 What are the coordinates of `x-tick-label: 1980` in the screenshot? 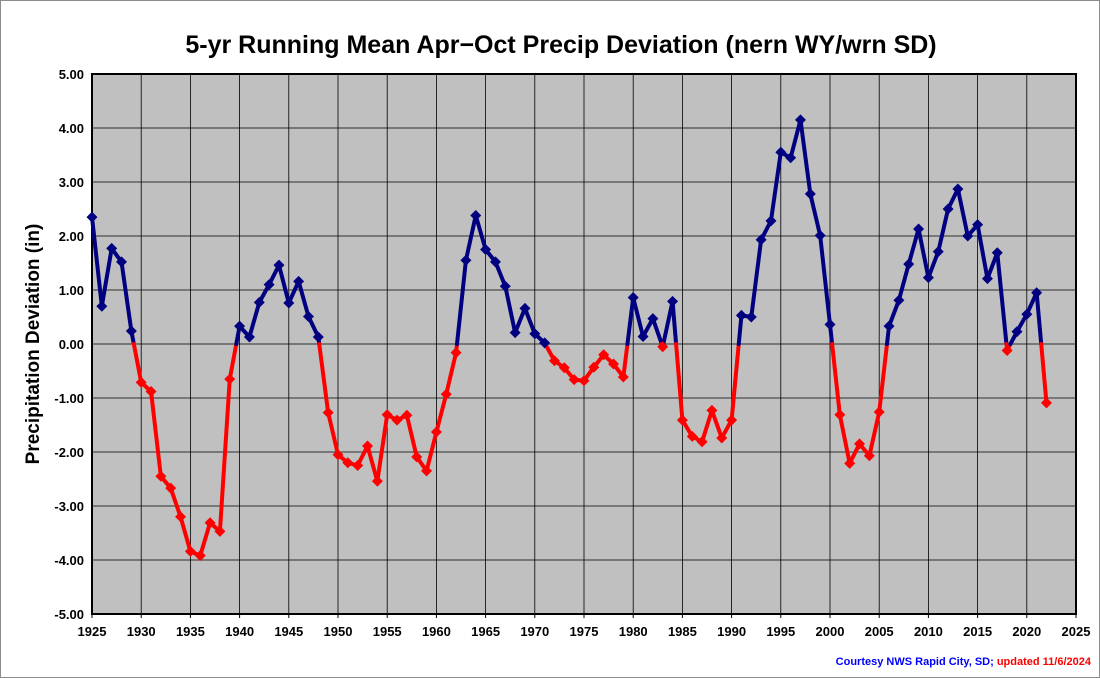 It's located at (633, 631).